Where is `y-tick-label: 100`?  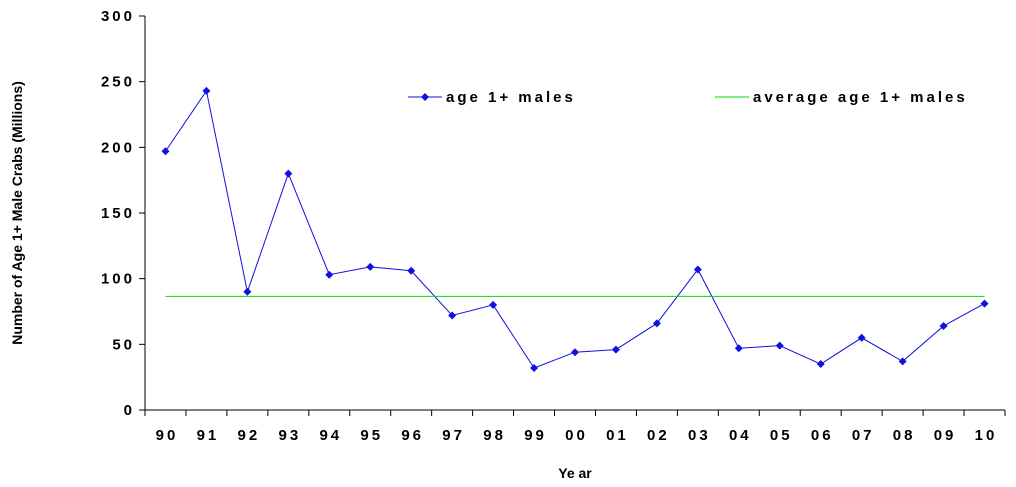
y-tick-label: 100 is located at coordinates (118, 279).